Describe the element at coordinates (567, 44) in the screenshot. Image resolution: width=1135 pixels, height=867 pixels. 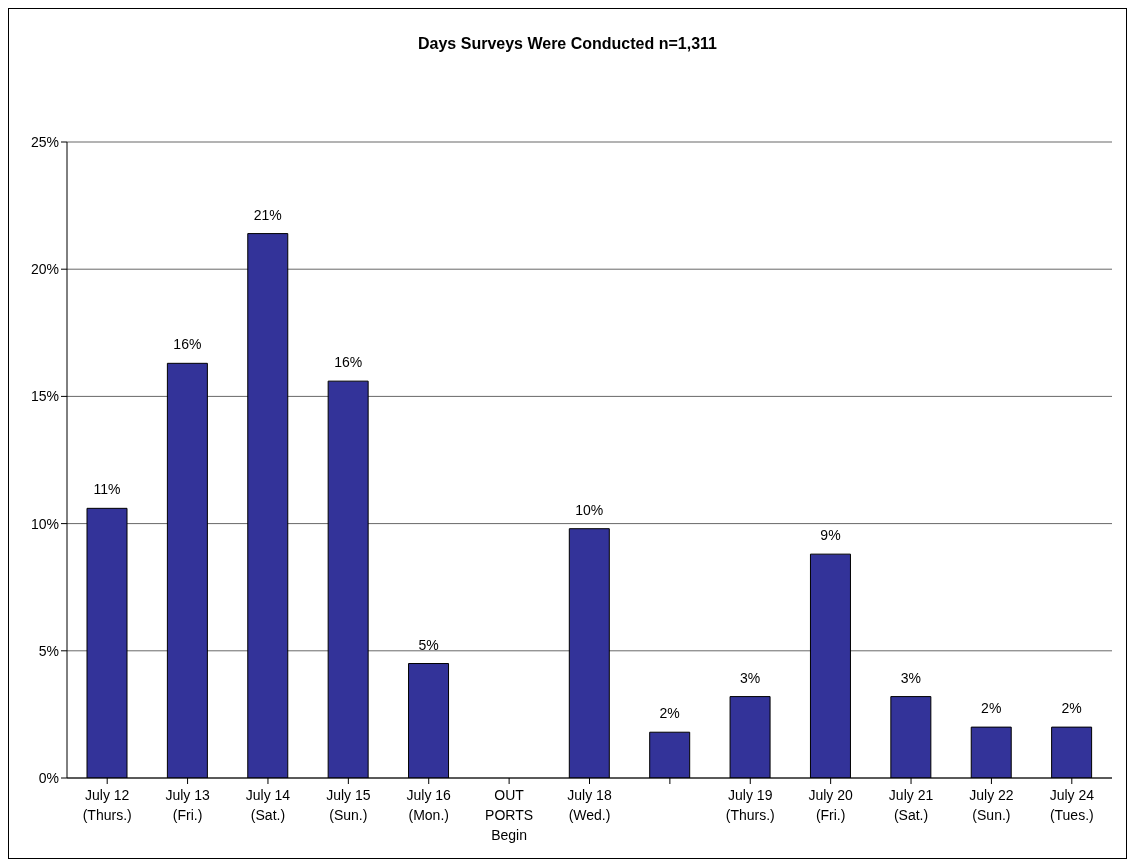
I see `chart-title: Days Surveys Were Conducted n=1,311` at that location.